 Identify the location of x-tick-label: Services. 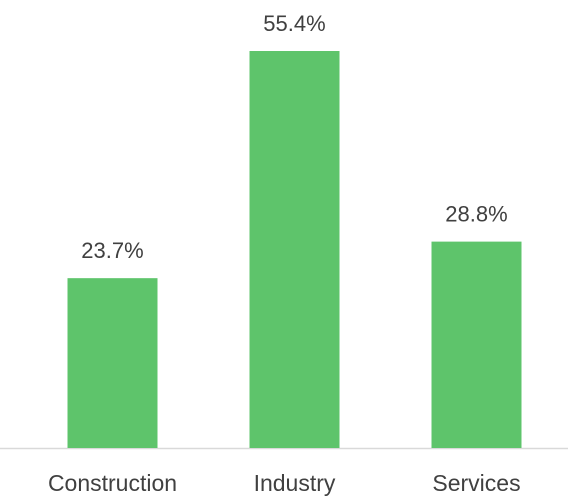
(476, 483).